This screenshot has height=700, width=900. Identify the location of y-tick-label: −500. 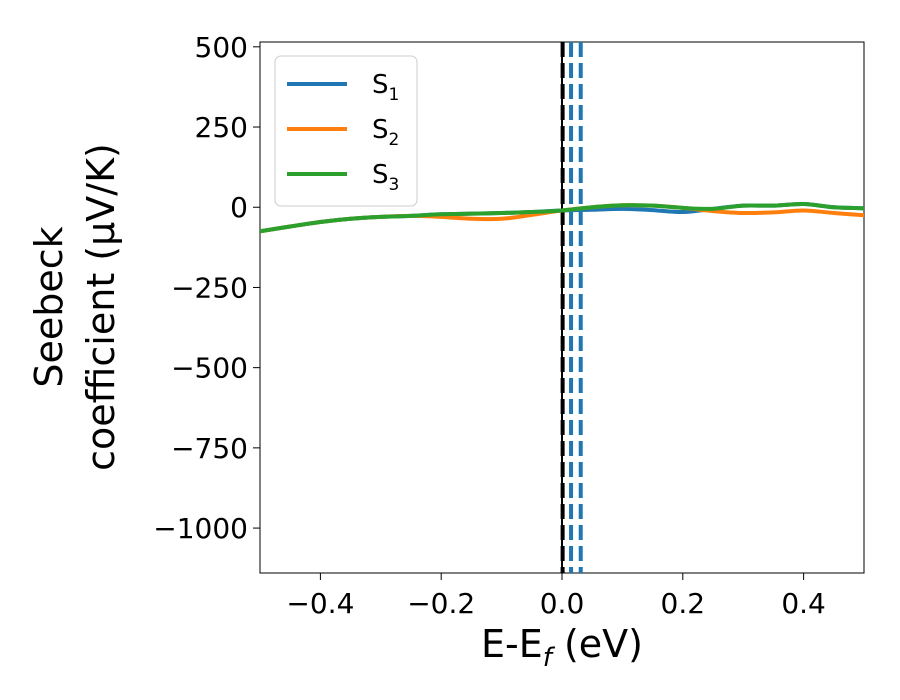
(209, 368).